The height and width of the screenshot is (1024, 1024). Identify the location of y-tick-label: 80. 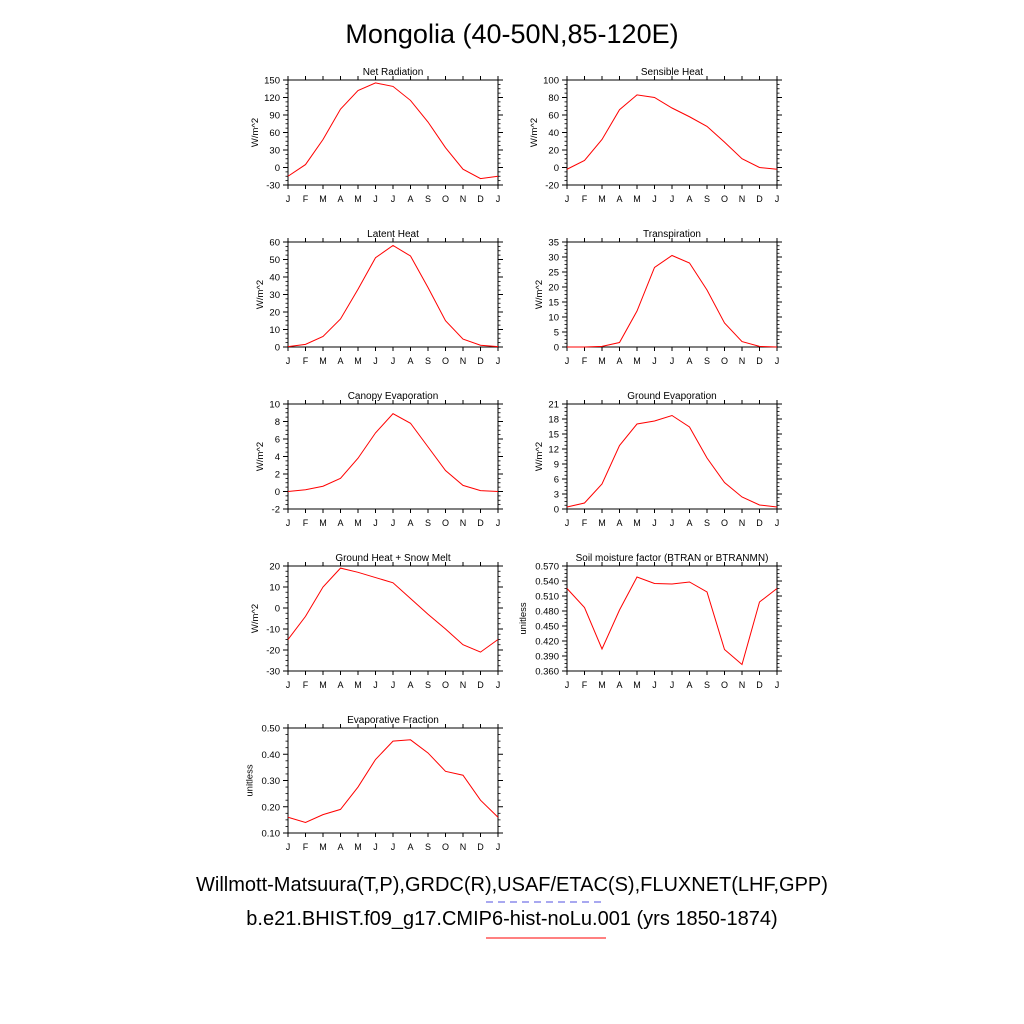
(553, 98).